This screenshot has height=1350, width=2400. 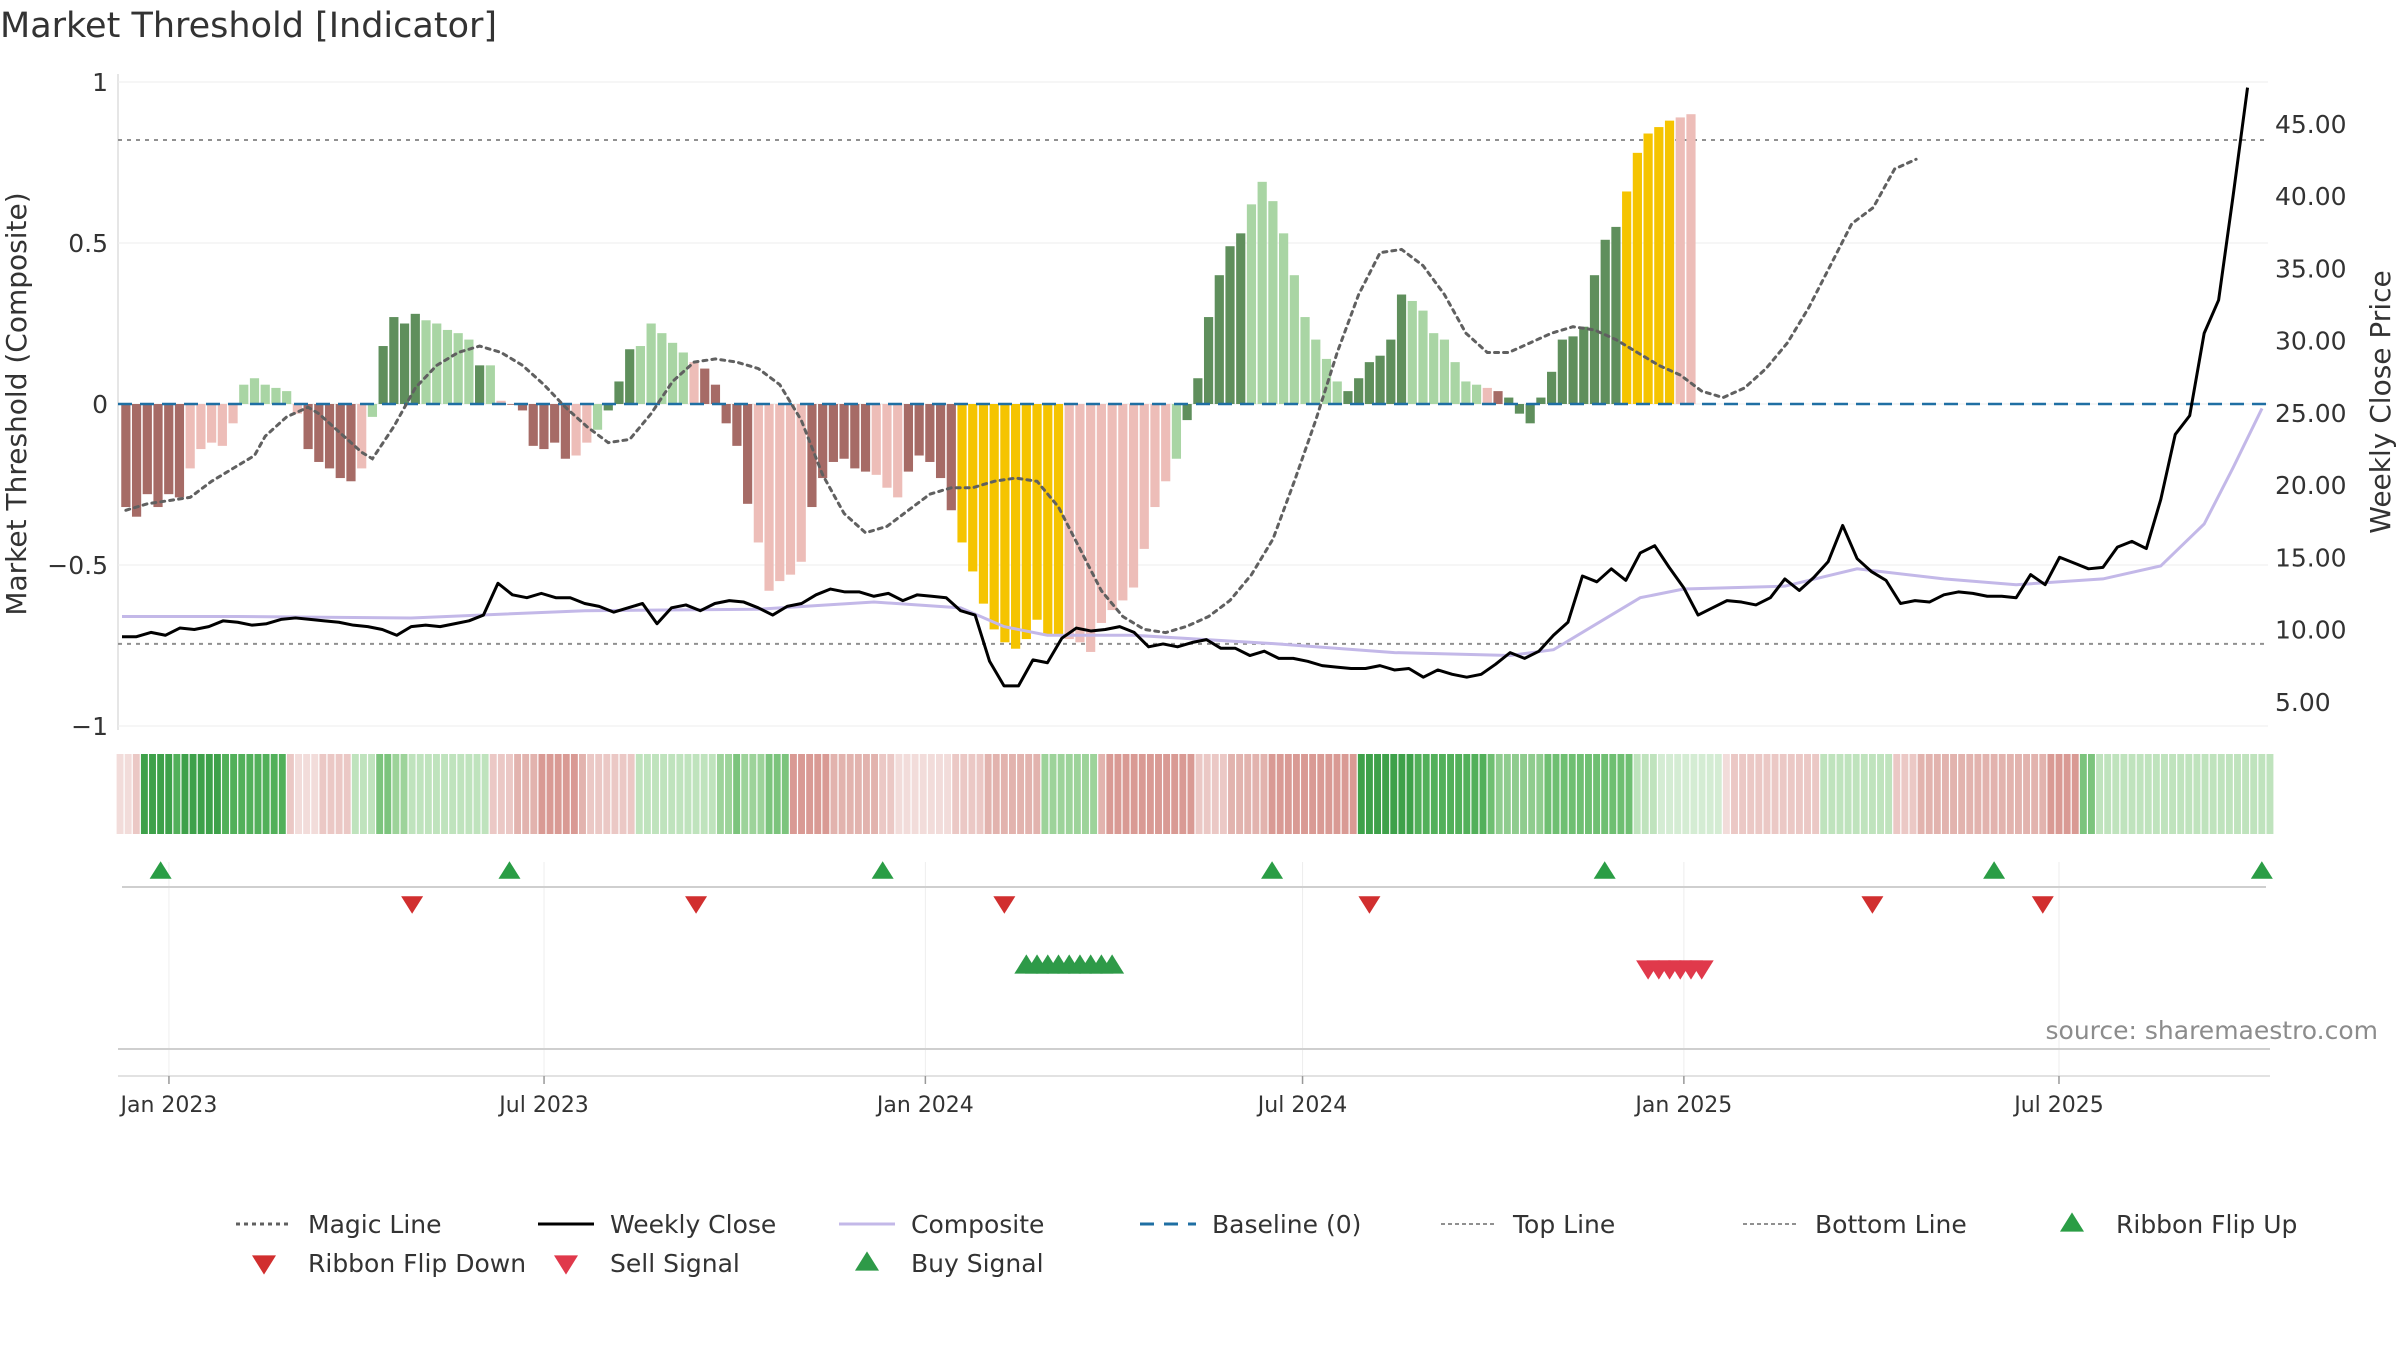 I want to click on legend-label: Ribbon Flip Up, so click(x=2206, y=1224).